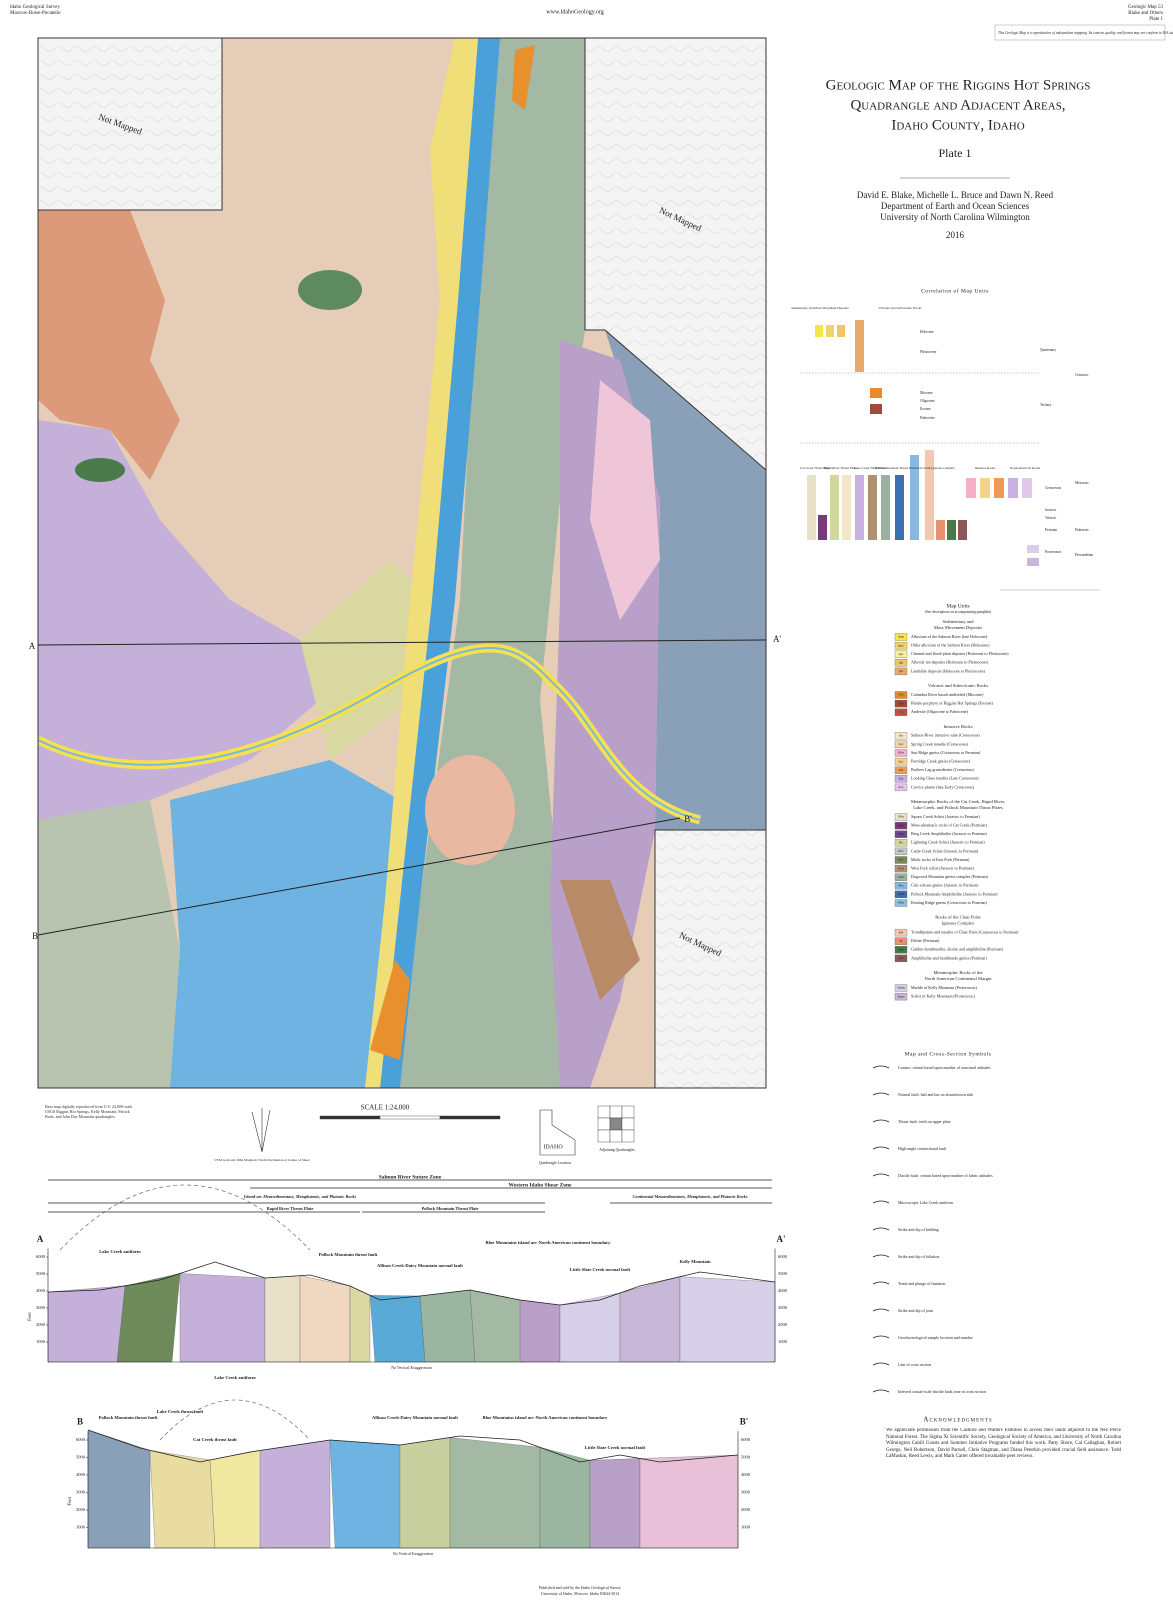 This screenshot has width=1173, height=1600. I want to click on symbol-label: Strike and dip of foliation, so click(918, 1256).